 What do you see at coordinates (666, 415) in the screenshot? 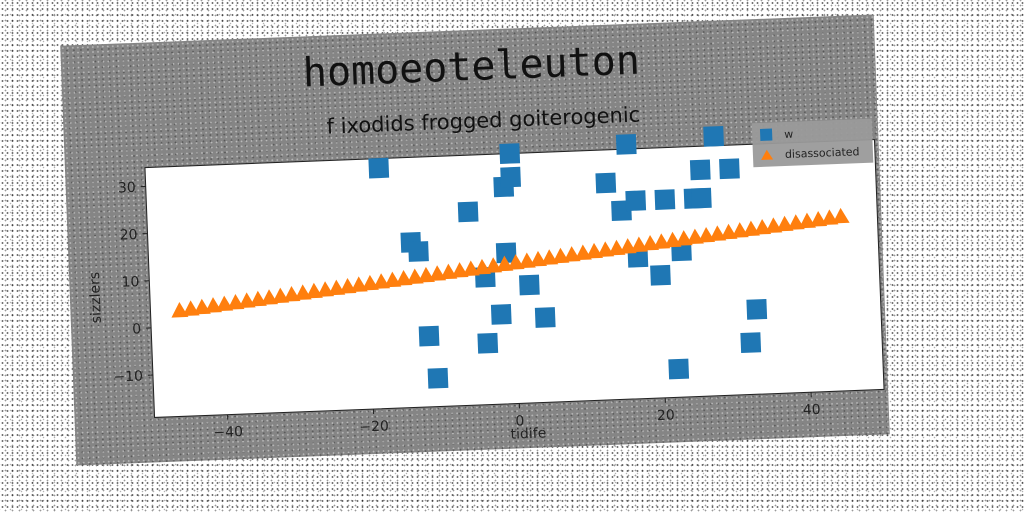
I see `x-tick-label: 20` at bounding box center [666, 415].